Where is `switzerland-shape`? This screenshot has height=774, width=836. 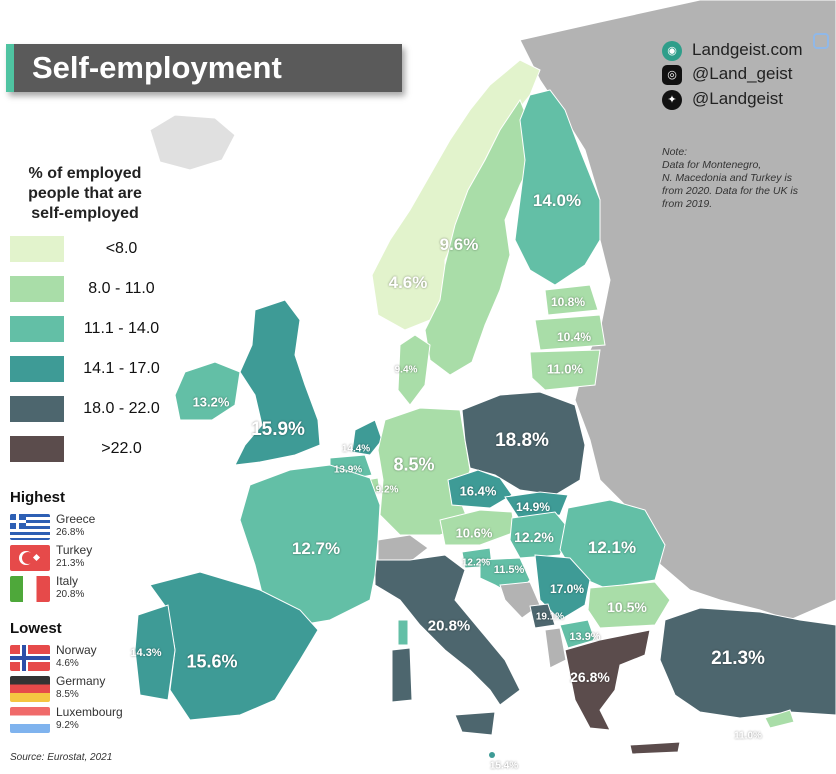 switzerland-shape is located at coordinates (403, 548).